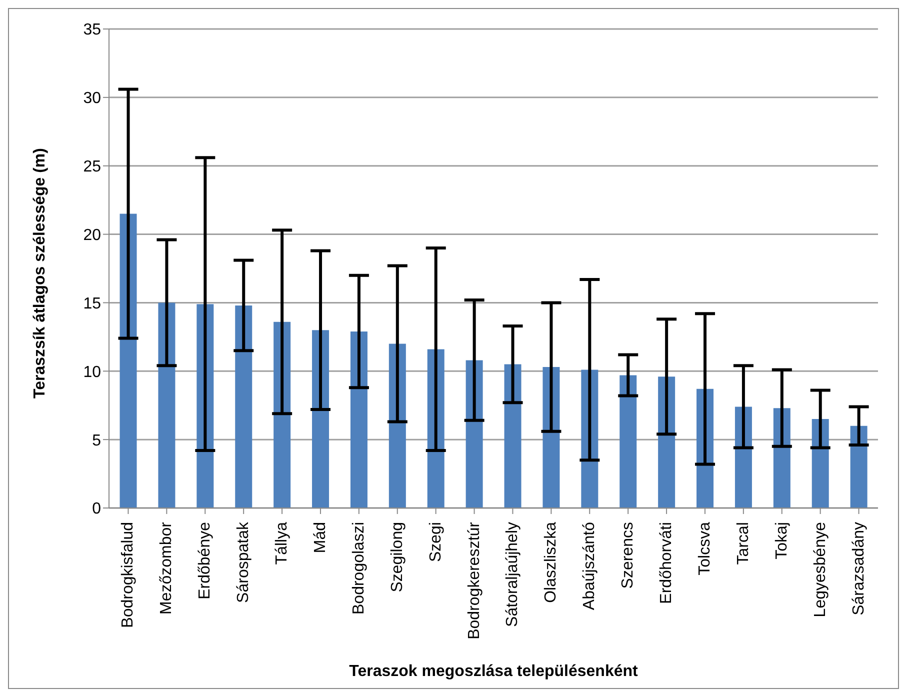  What do you see at coordinates (397, 557) in the screenshot?
I see `x-tick-label: Szegilong` at bounding box center [397, 557].